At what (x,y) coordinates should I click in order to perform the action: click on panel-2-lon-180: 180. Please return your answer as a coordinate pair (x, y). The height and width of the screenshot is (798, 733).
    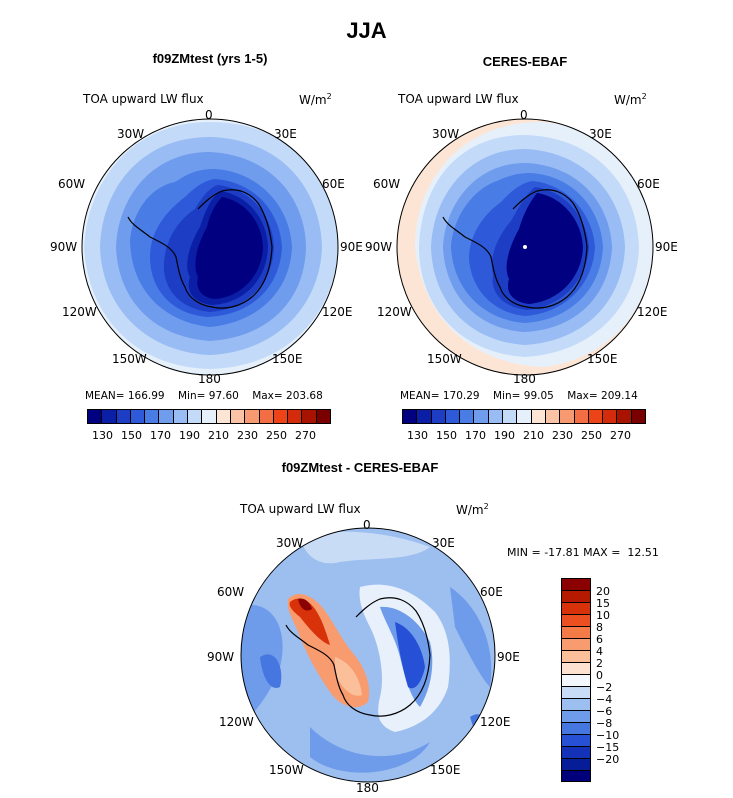
    Looking at the image, I should click on (524, 379).